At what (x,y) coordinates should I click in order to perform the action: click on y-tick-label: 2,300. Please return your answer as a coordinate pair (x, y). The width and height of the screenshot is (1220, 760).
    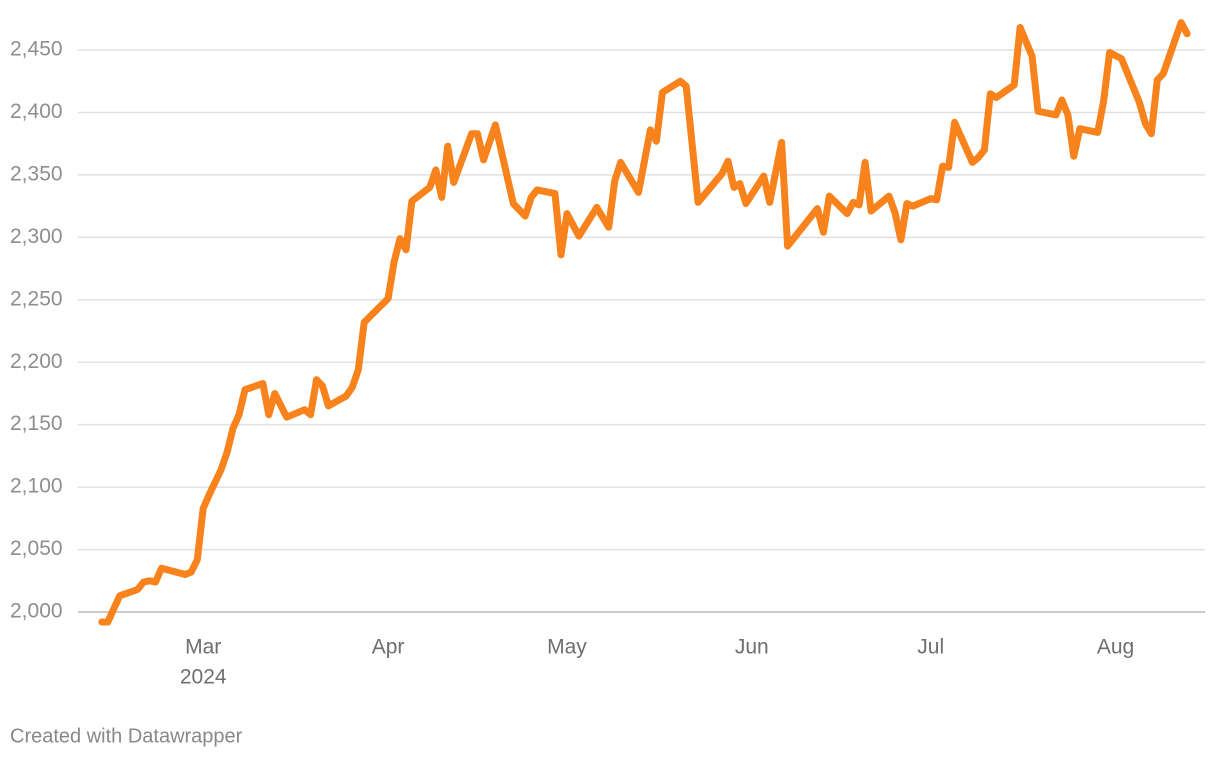
    Looking at the image, I should click on (36, 236).